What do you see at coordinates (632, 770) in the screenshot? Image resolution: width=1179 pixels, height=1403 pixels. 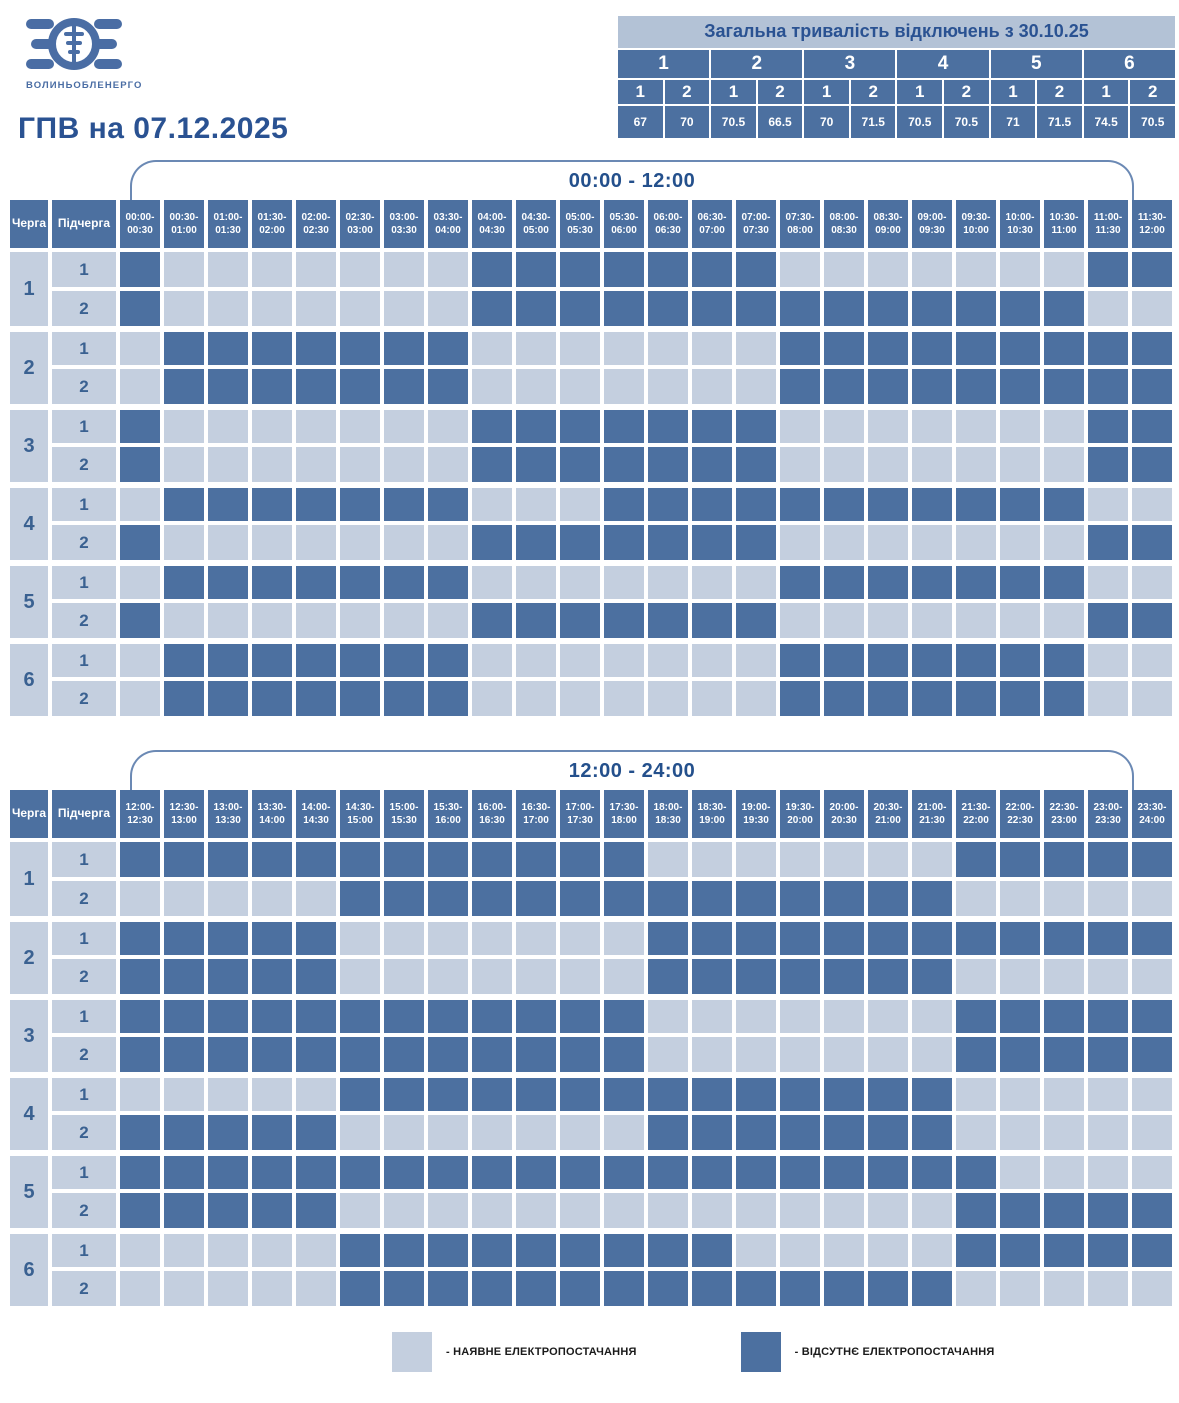 I see `time-range-bracket: 12:00 - 24:00` at bounding box center [632, 770].